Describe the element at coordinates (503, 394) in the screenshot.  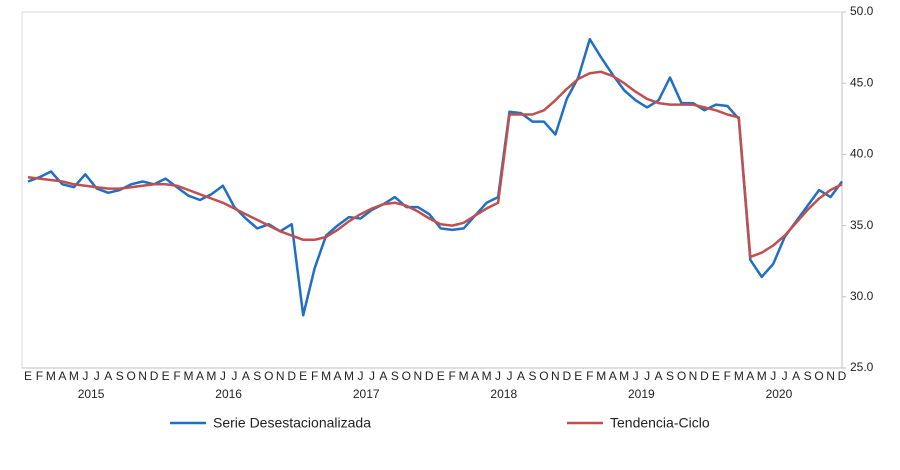
I see `year-label: 2018` at that location.